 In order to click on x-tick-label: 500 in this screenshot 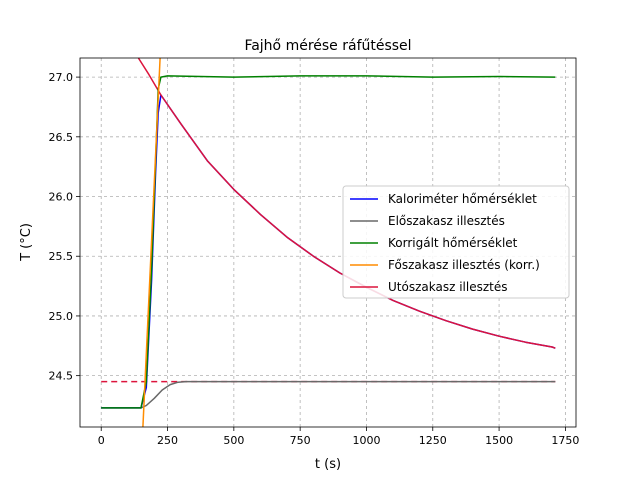, I will do `click(233, 440)`.